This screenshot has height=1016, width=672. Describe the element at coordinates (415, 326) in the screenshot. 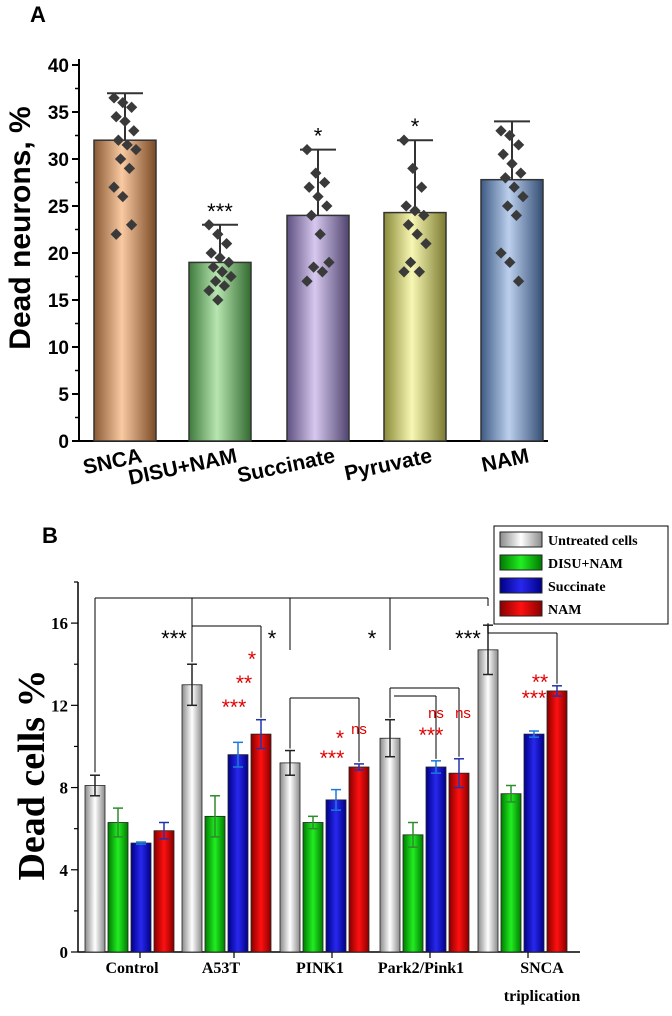

I see `panel-a-bar-pyruvate` at that location.